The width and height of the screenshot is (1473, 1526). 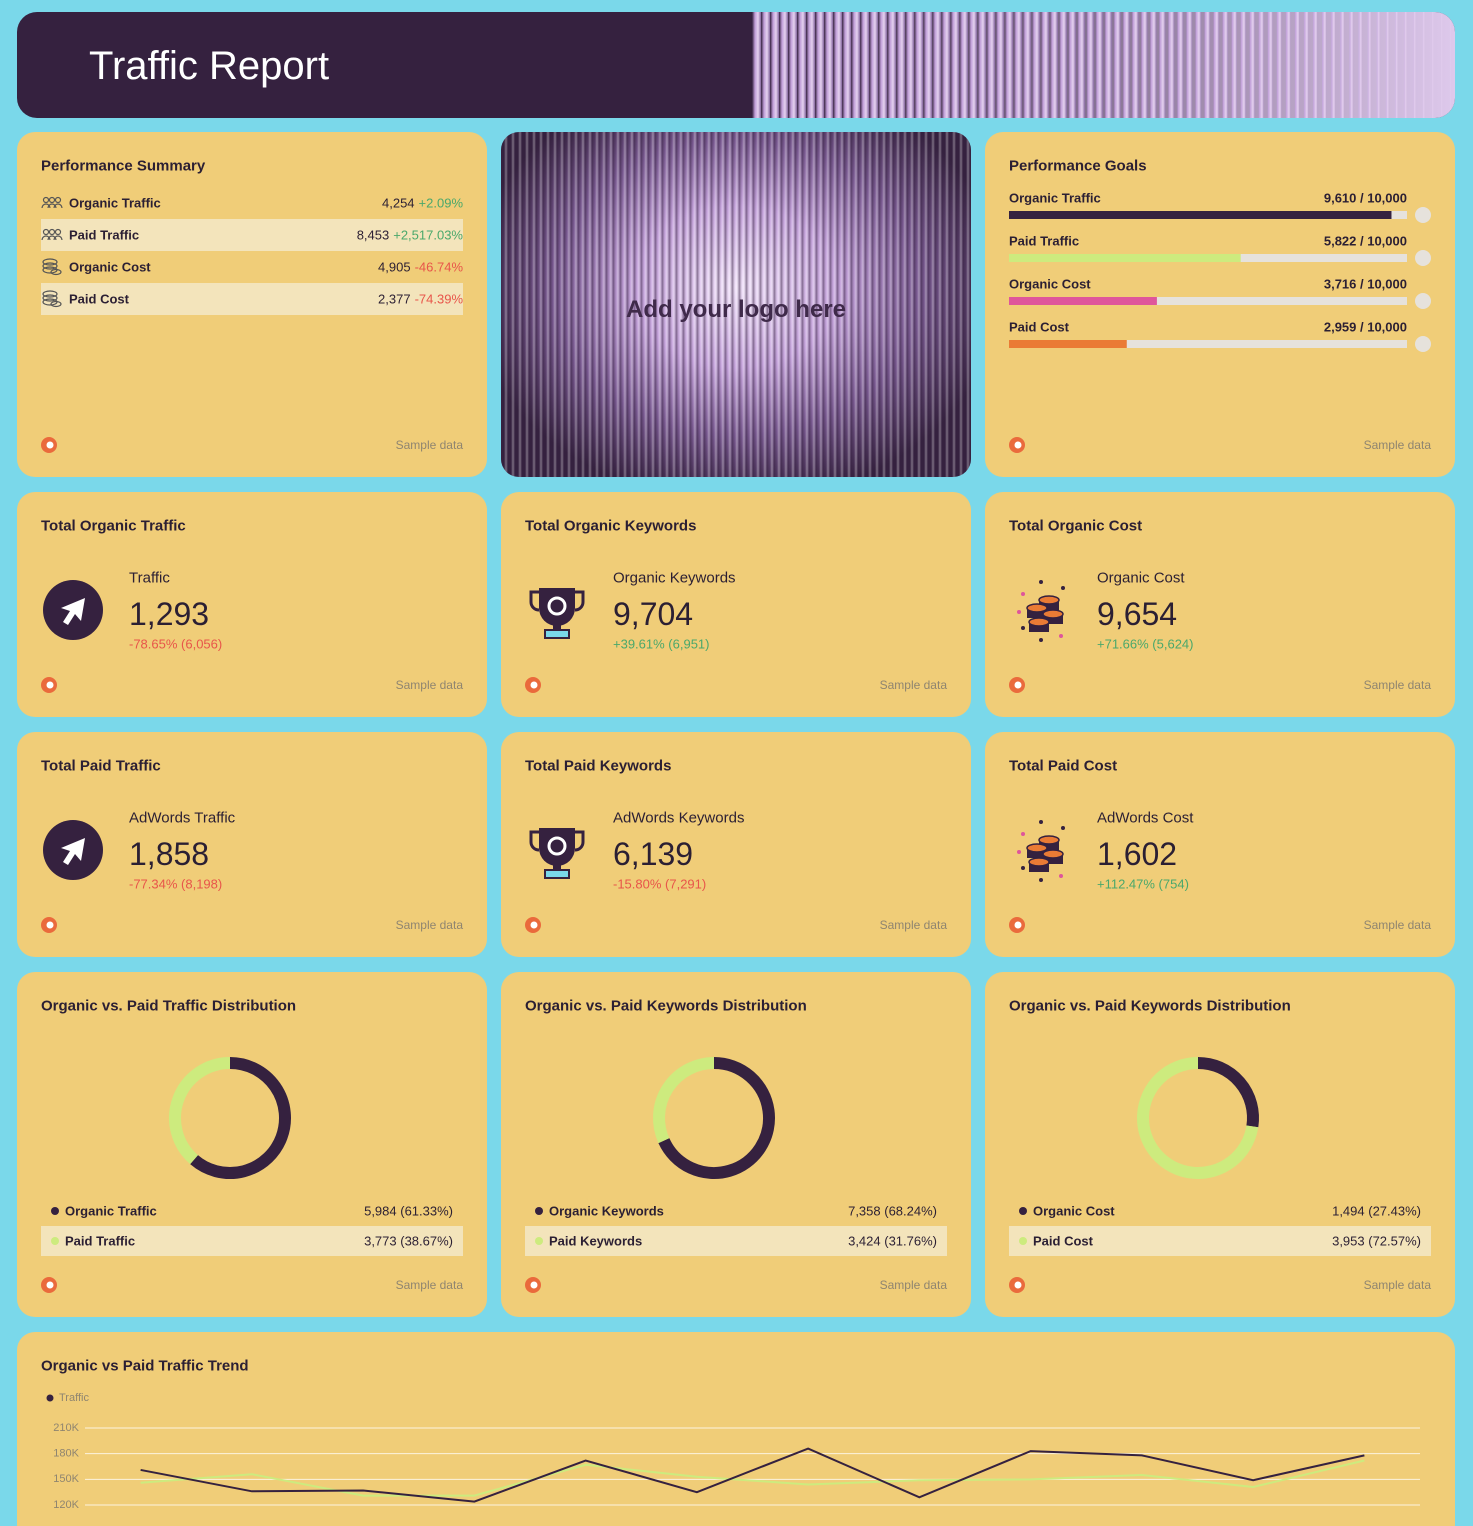 I want to click on logo-texture, so click(x=736, y=304).